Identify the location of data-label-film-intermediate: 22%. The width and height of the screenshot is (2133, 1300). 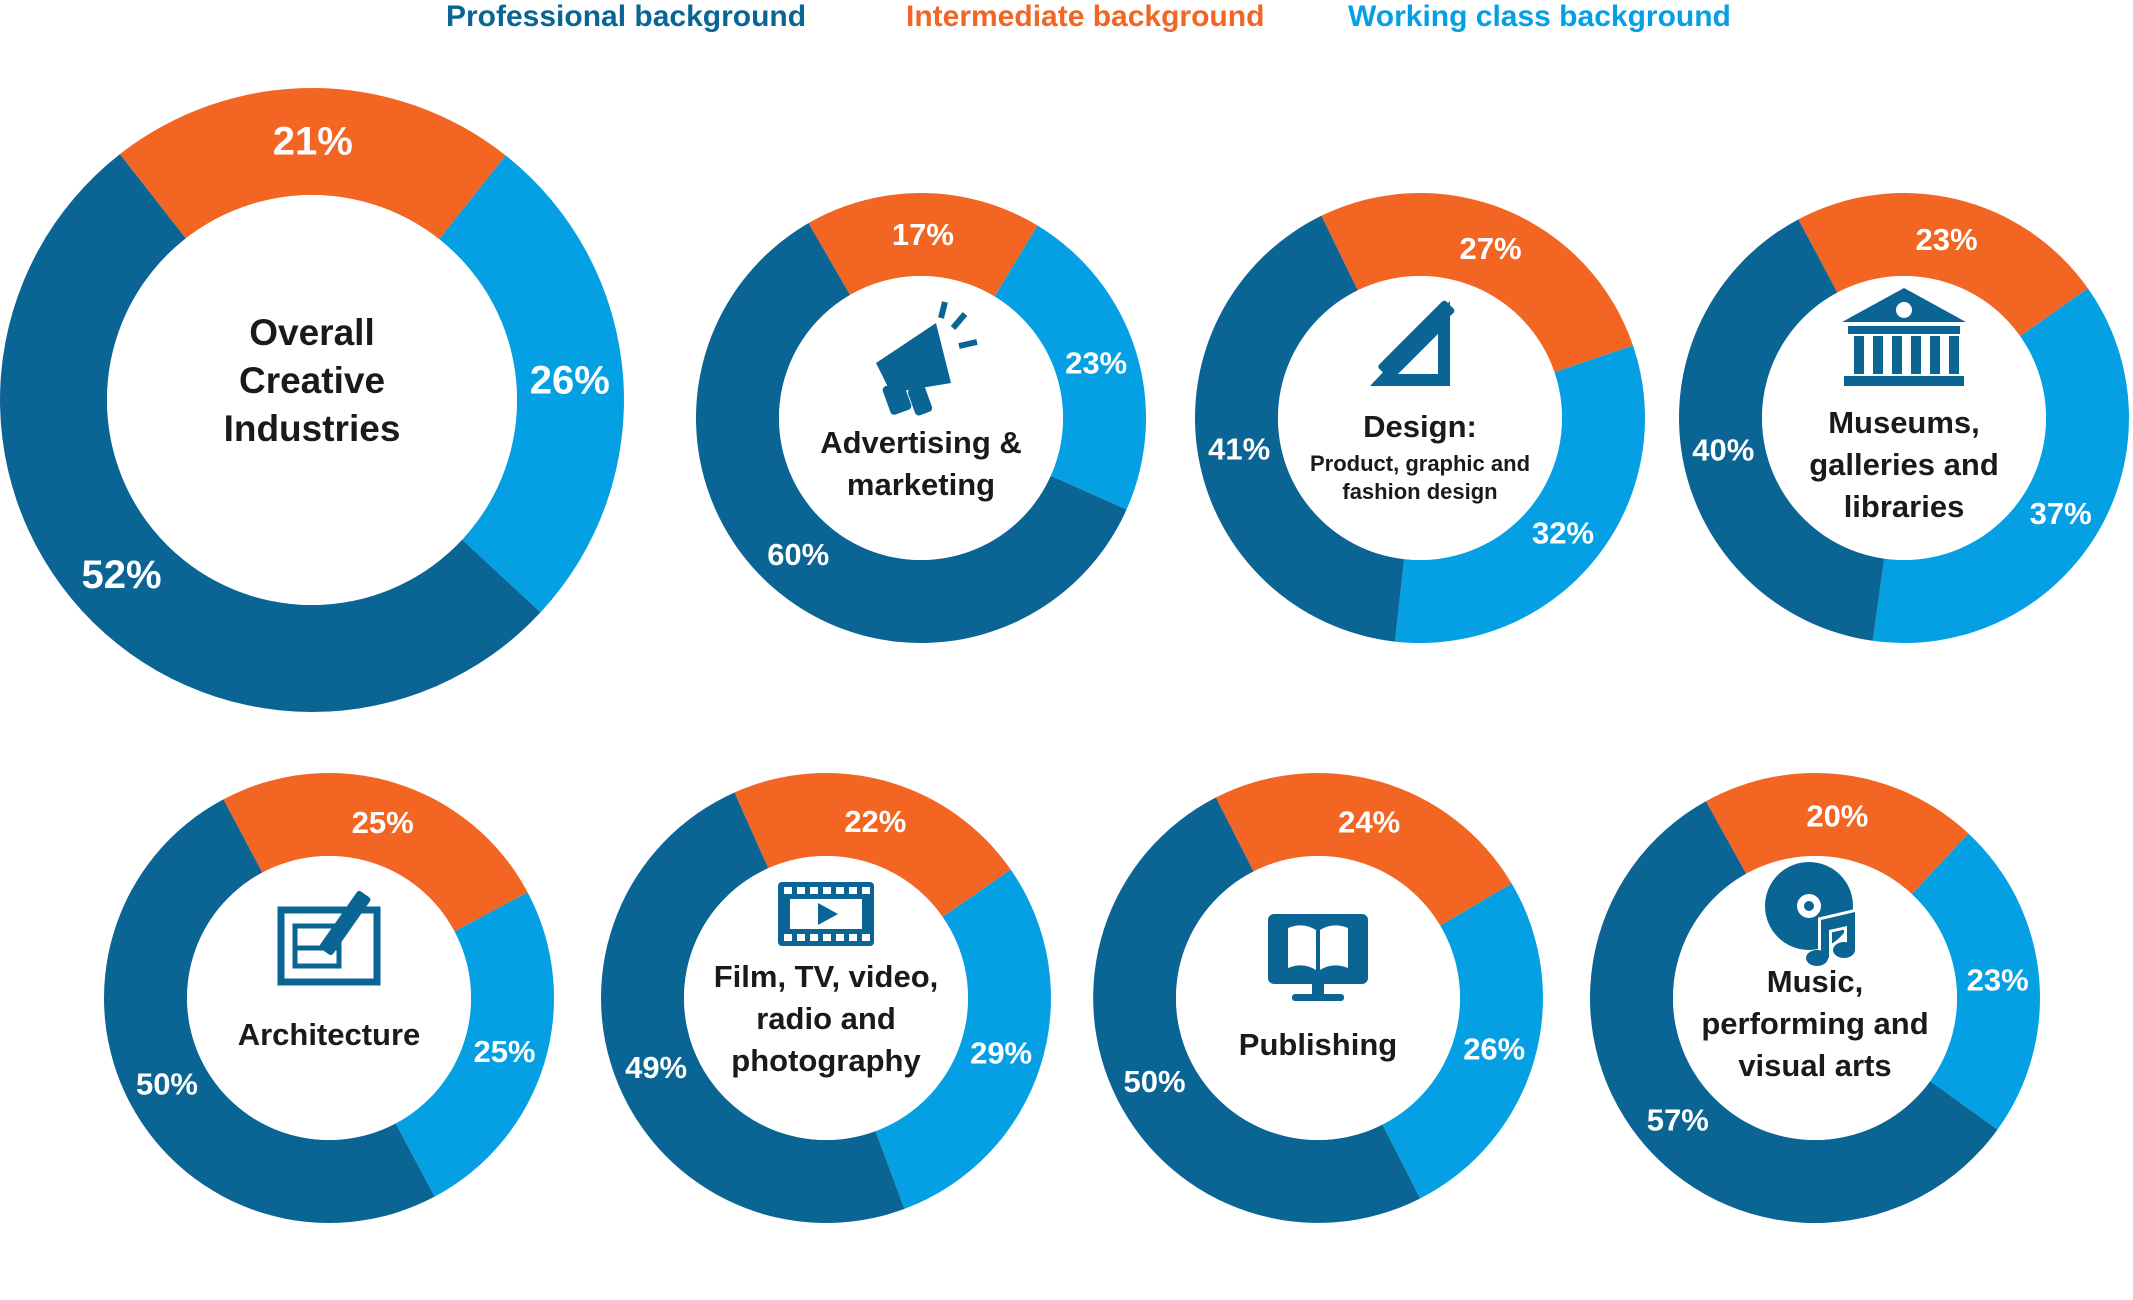
(875, 821).